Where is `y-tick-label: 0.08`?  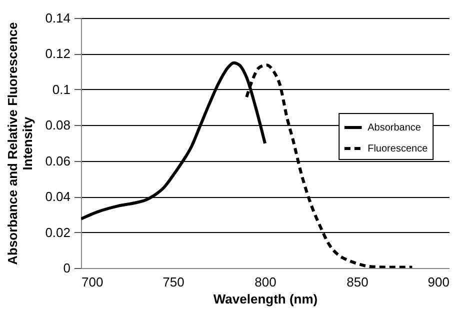 y-tick-label: 0.08 is located at coordinates (57, 125).